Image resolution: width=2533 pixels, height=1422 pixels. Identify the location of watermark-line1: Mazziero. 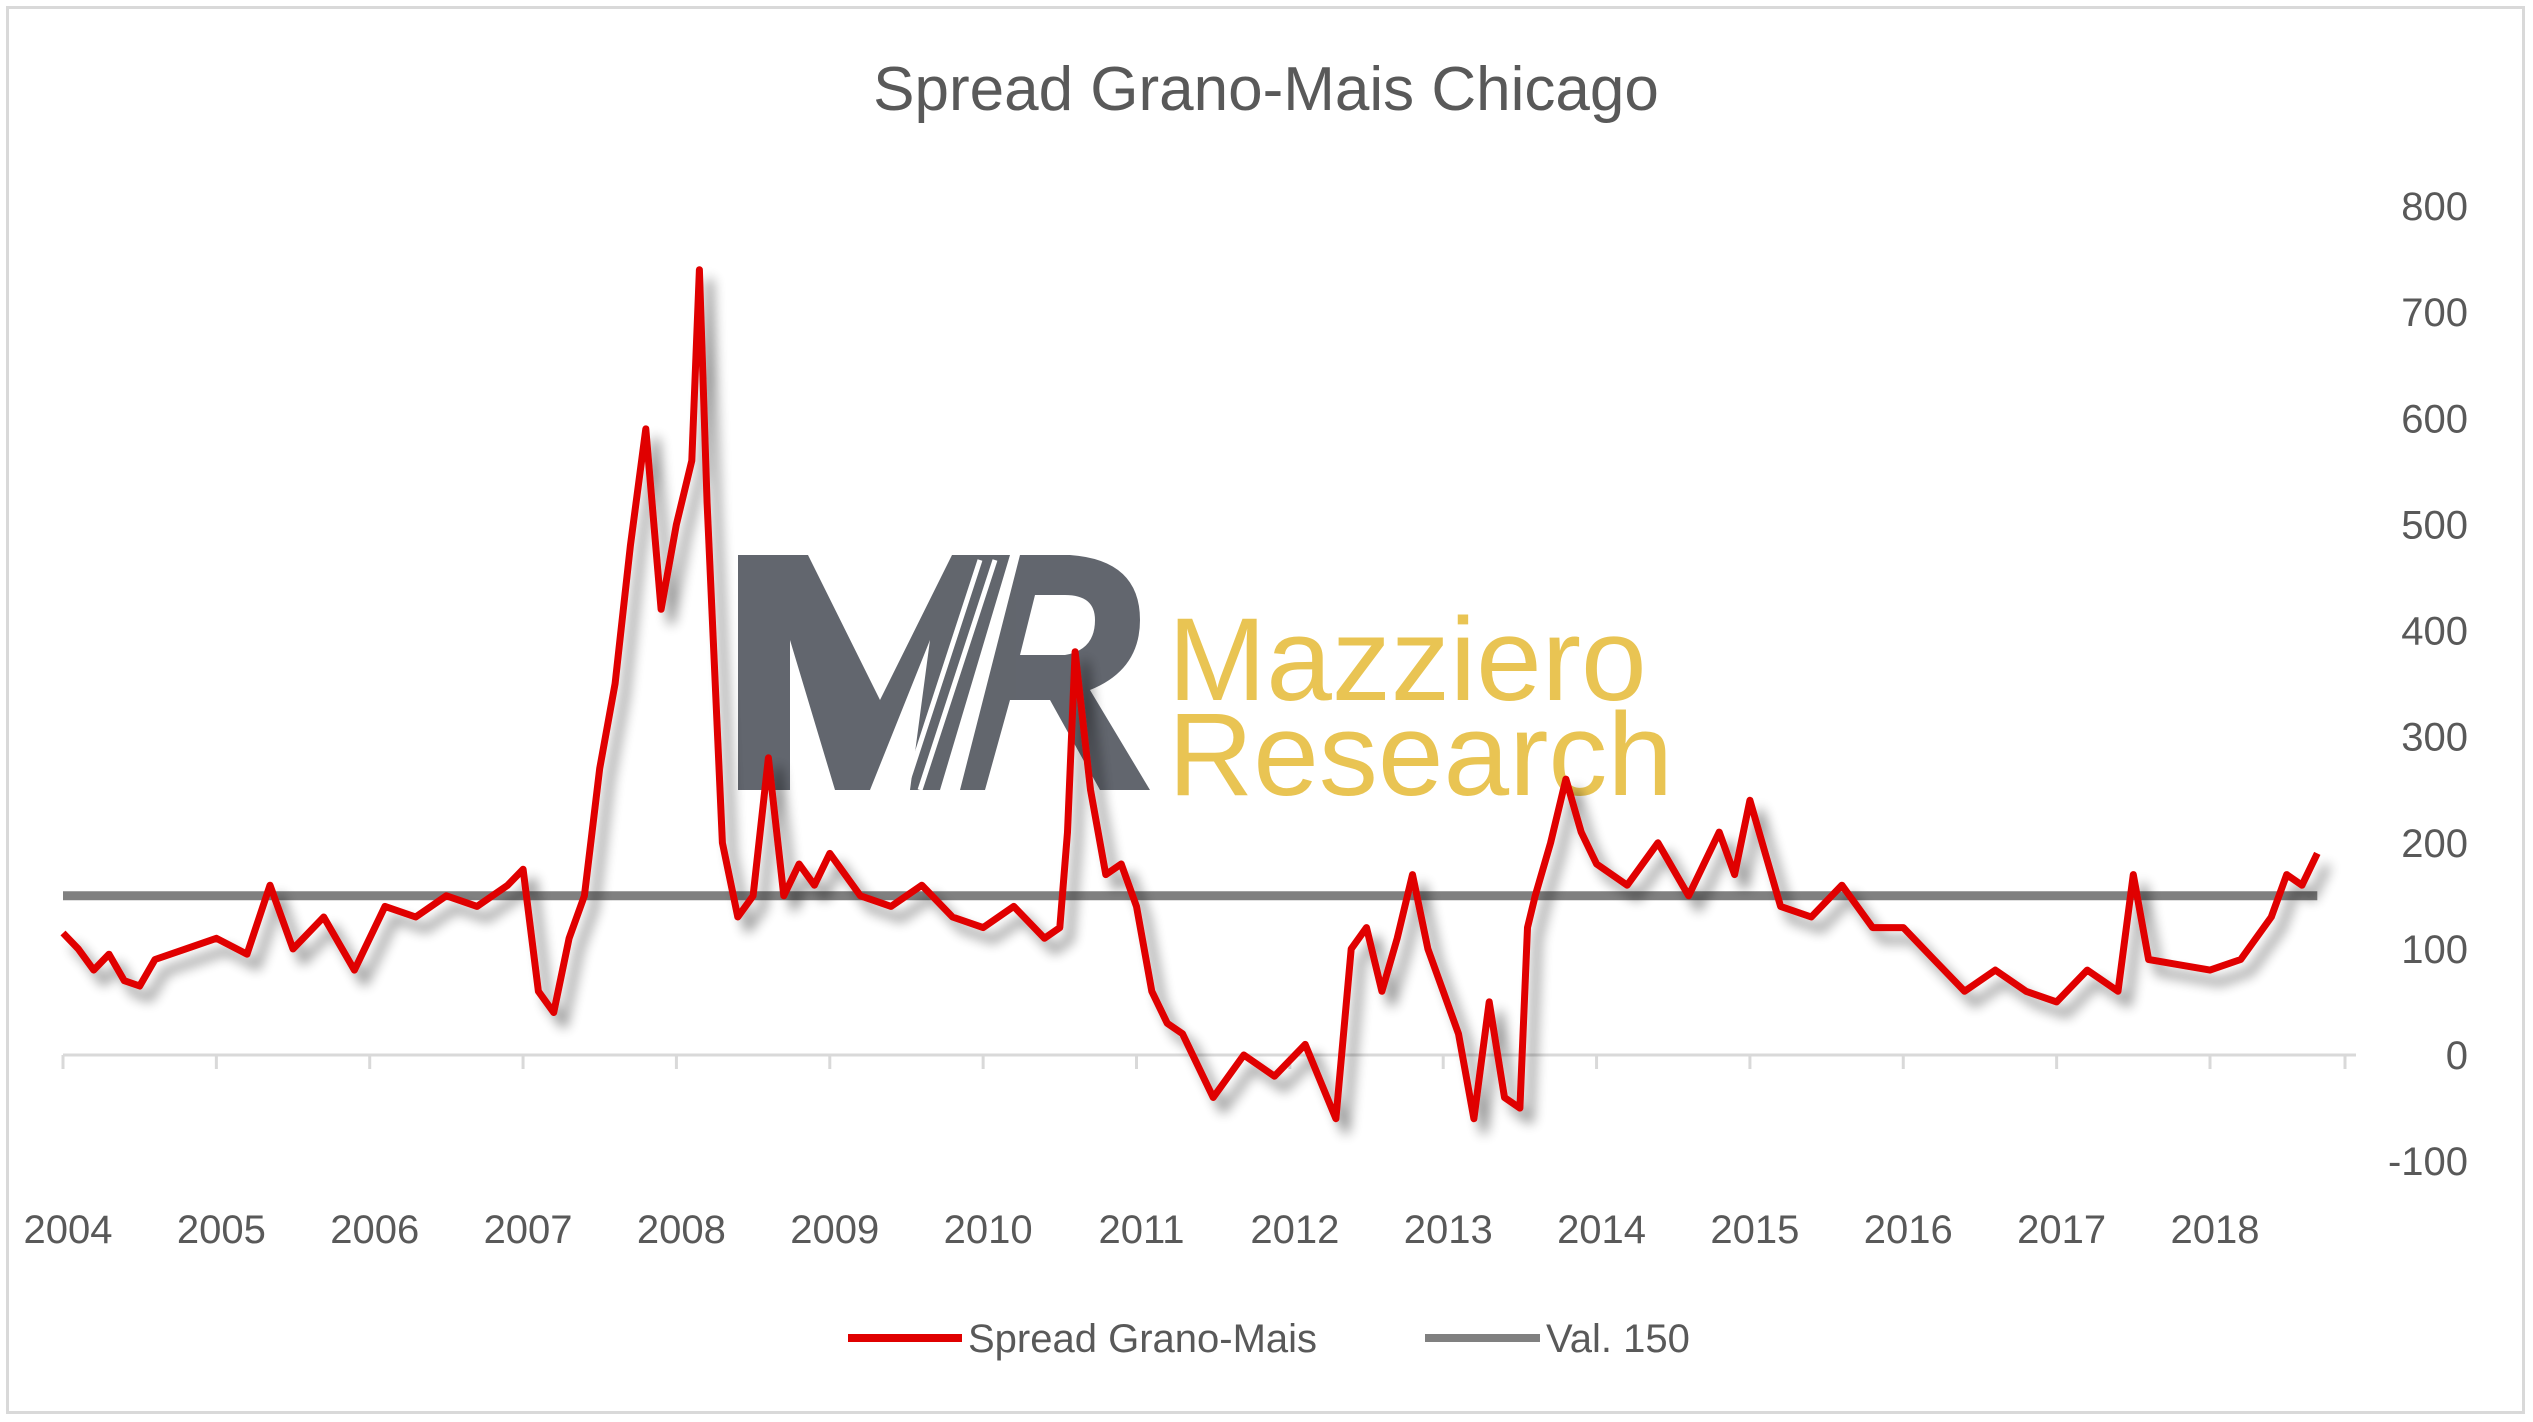
(1407, 660).